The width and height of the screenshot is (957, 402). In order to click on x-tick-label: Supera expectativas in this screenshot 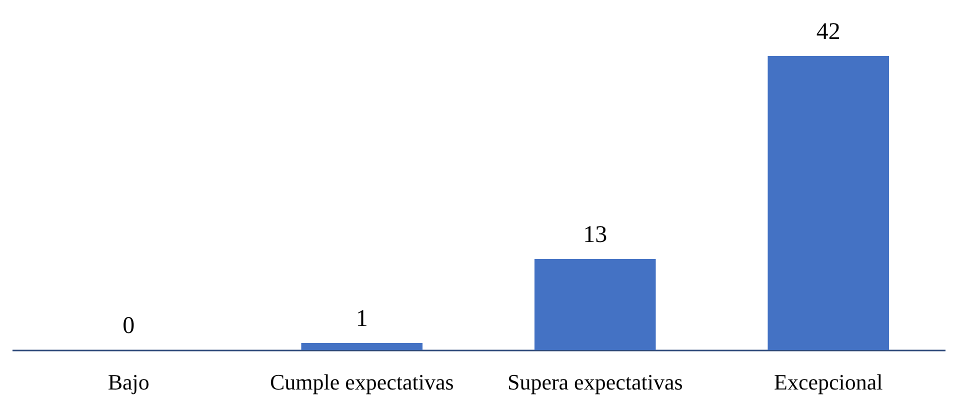, I will do `click(595, 382)`.